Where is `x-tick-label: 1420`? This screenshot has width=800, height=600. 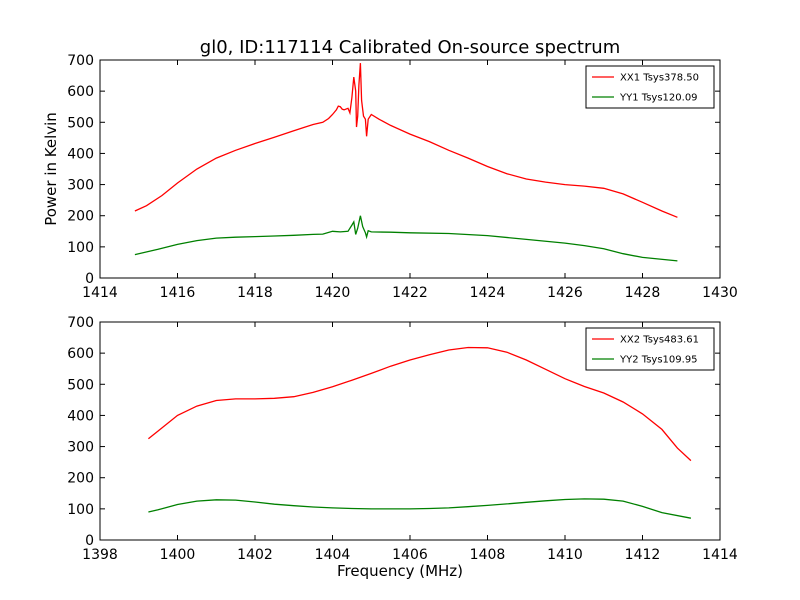 x-tick-label: 1420 is located at coordinates (333, 293).